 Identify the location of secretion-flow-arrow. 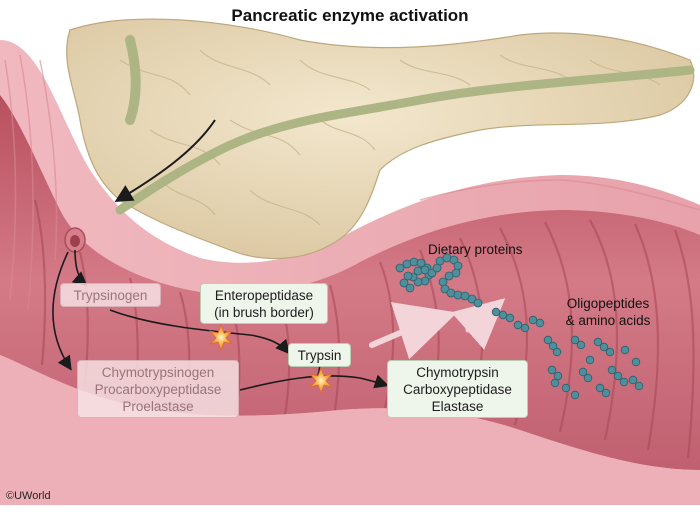
(165, 161).